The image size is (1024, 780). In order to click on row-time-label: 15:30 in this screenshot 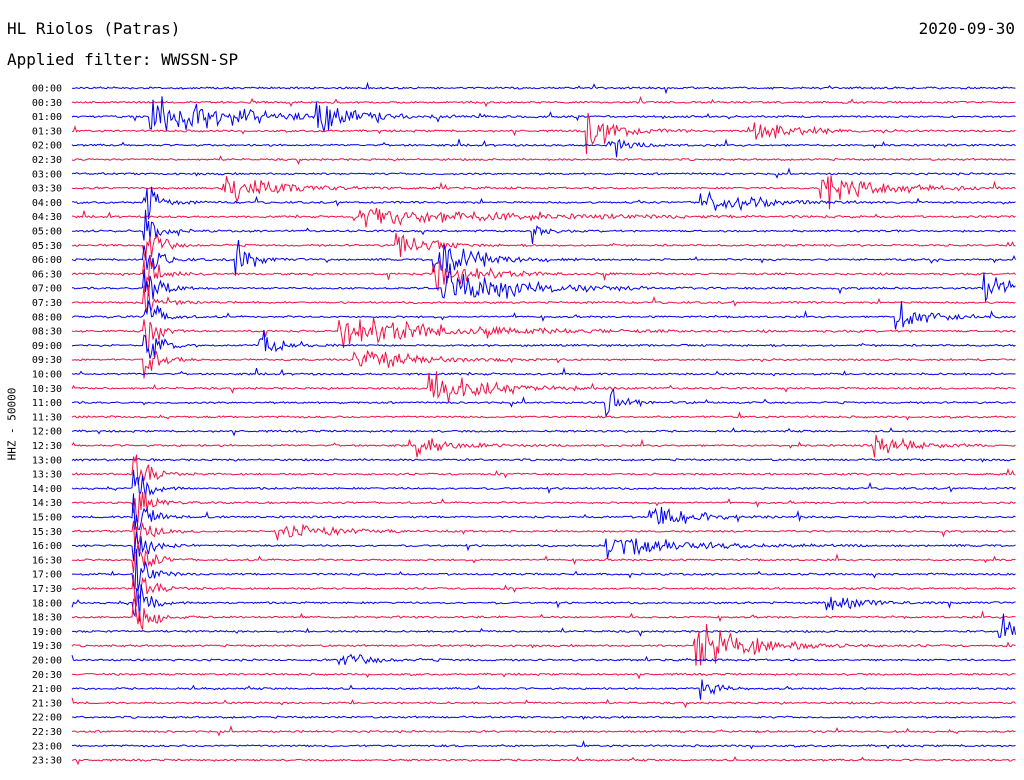, I will do `click(47, 532)`.